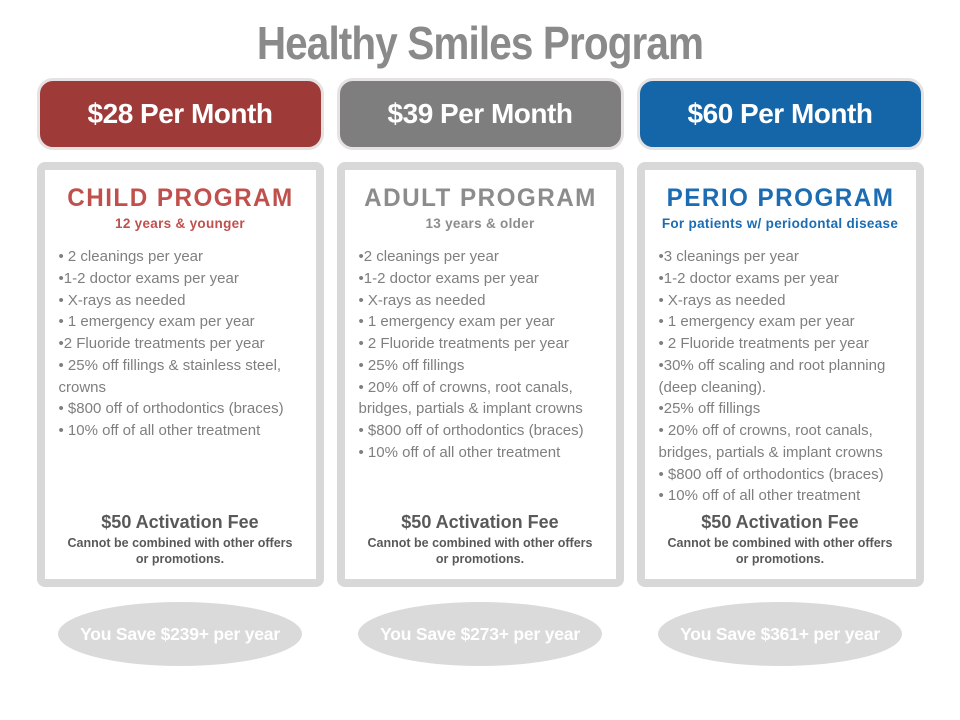 This screenshot has height=720, width=960. What do you see at coordinates (180, 223) in the screenshot?
I see `child-program-subtitle: 12 years & younger` at bounding box center [180, 223].